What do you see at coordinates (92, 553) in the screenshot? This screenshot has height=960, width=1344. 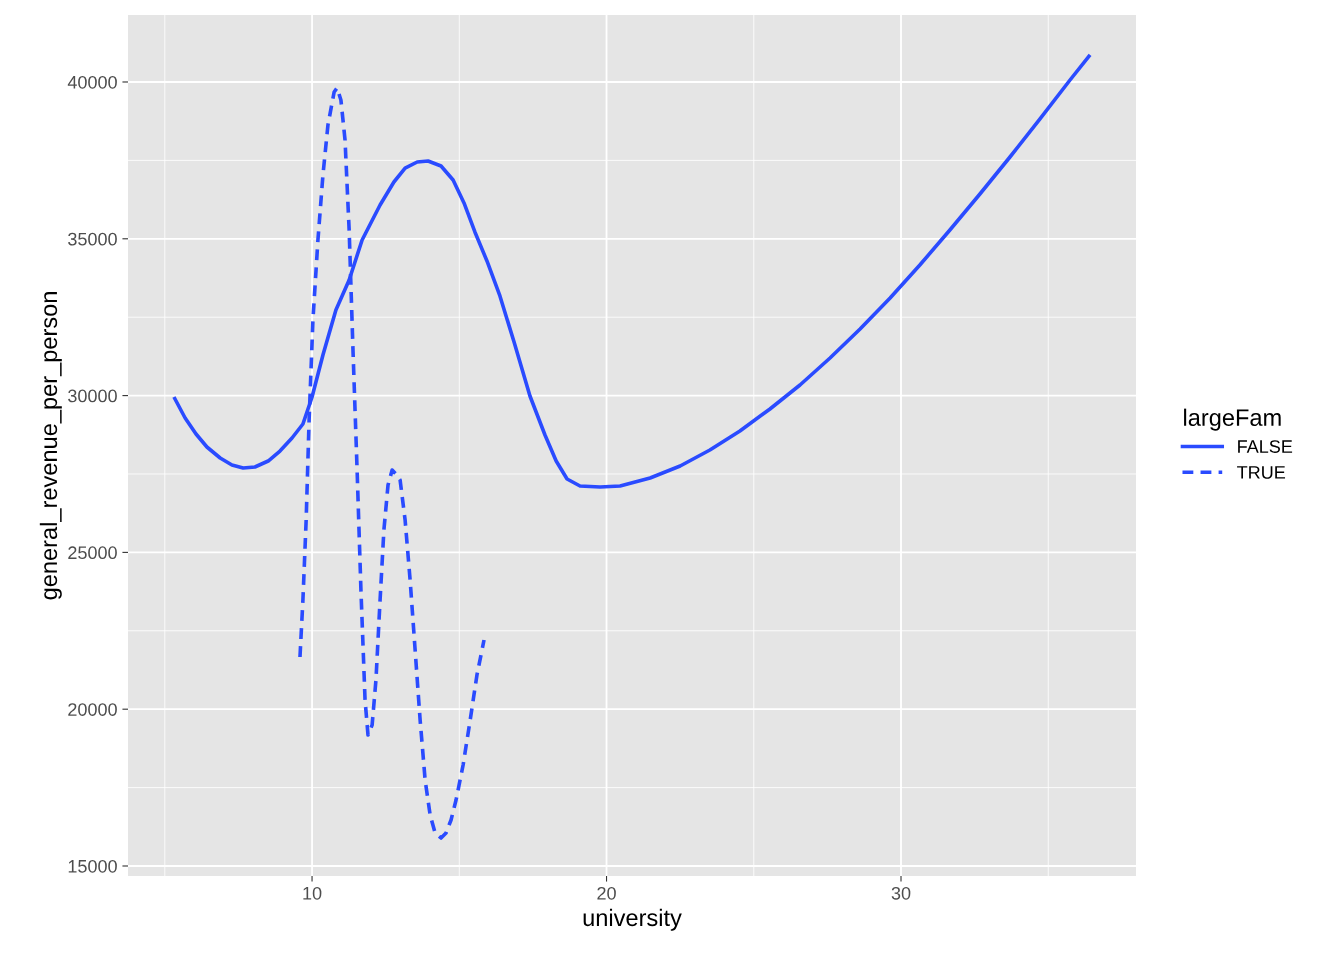 I see `y-tick-label: 25000` at bounding box center [92, 553].